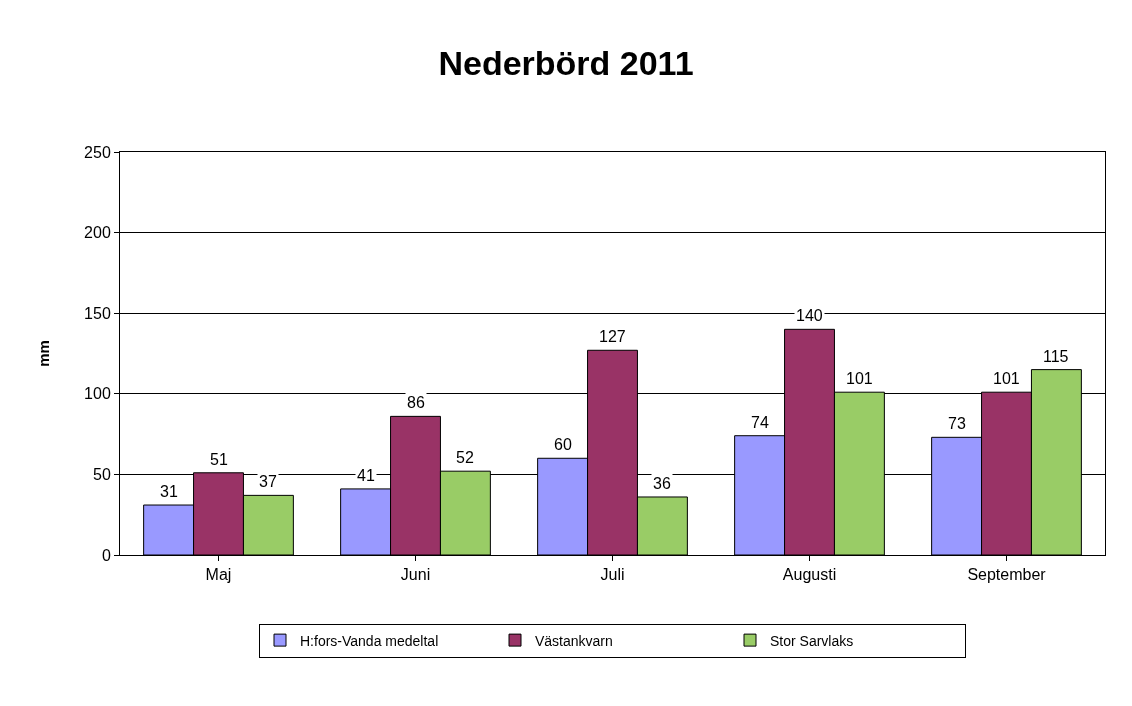  Describe the element at coordinates (369, 640) in the screenshot. I see `legend-label: H:fors-Vanda medeltal` at that location.